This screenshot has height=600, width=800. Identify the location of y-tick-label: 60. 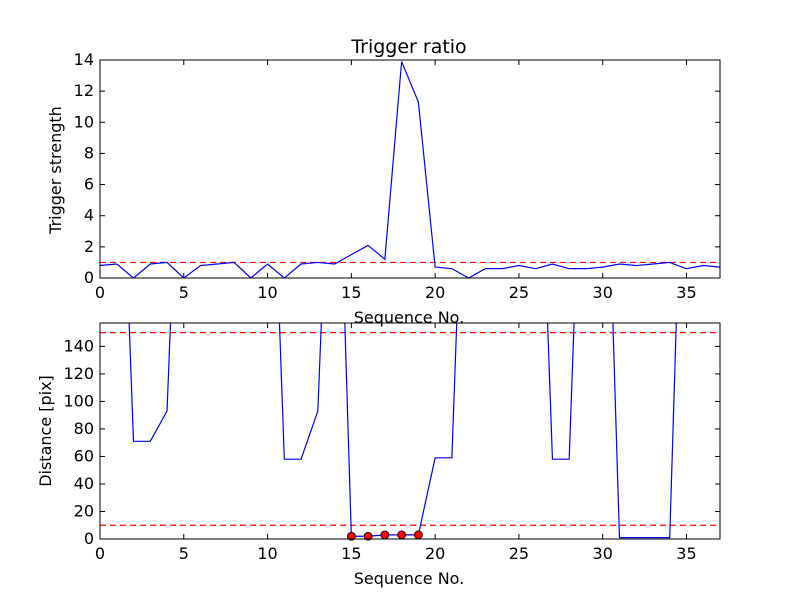
(84, 455).